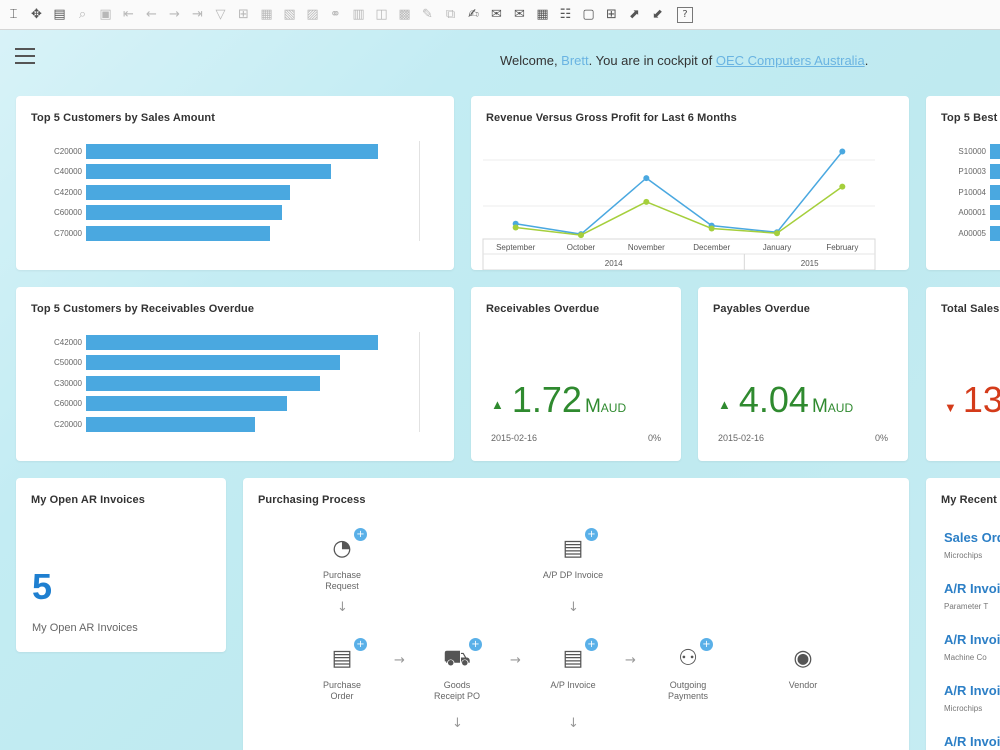  I want to click on message-icon: ✉, so click(496, 14).